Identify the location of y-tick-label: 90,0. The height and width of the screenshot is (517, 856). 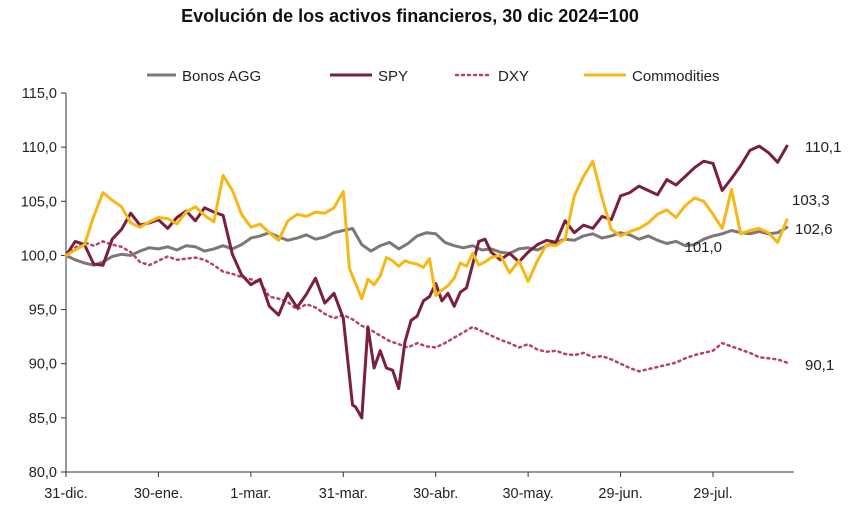
(43, 365).